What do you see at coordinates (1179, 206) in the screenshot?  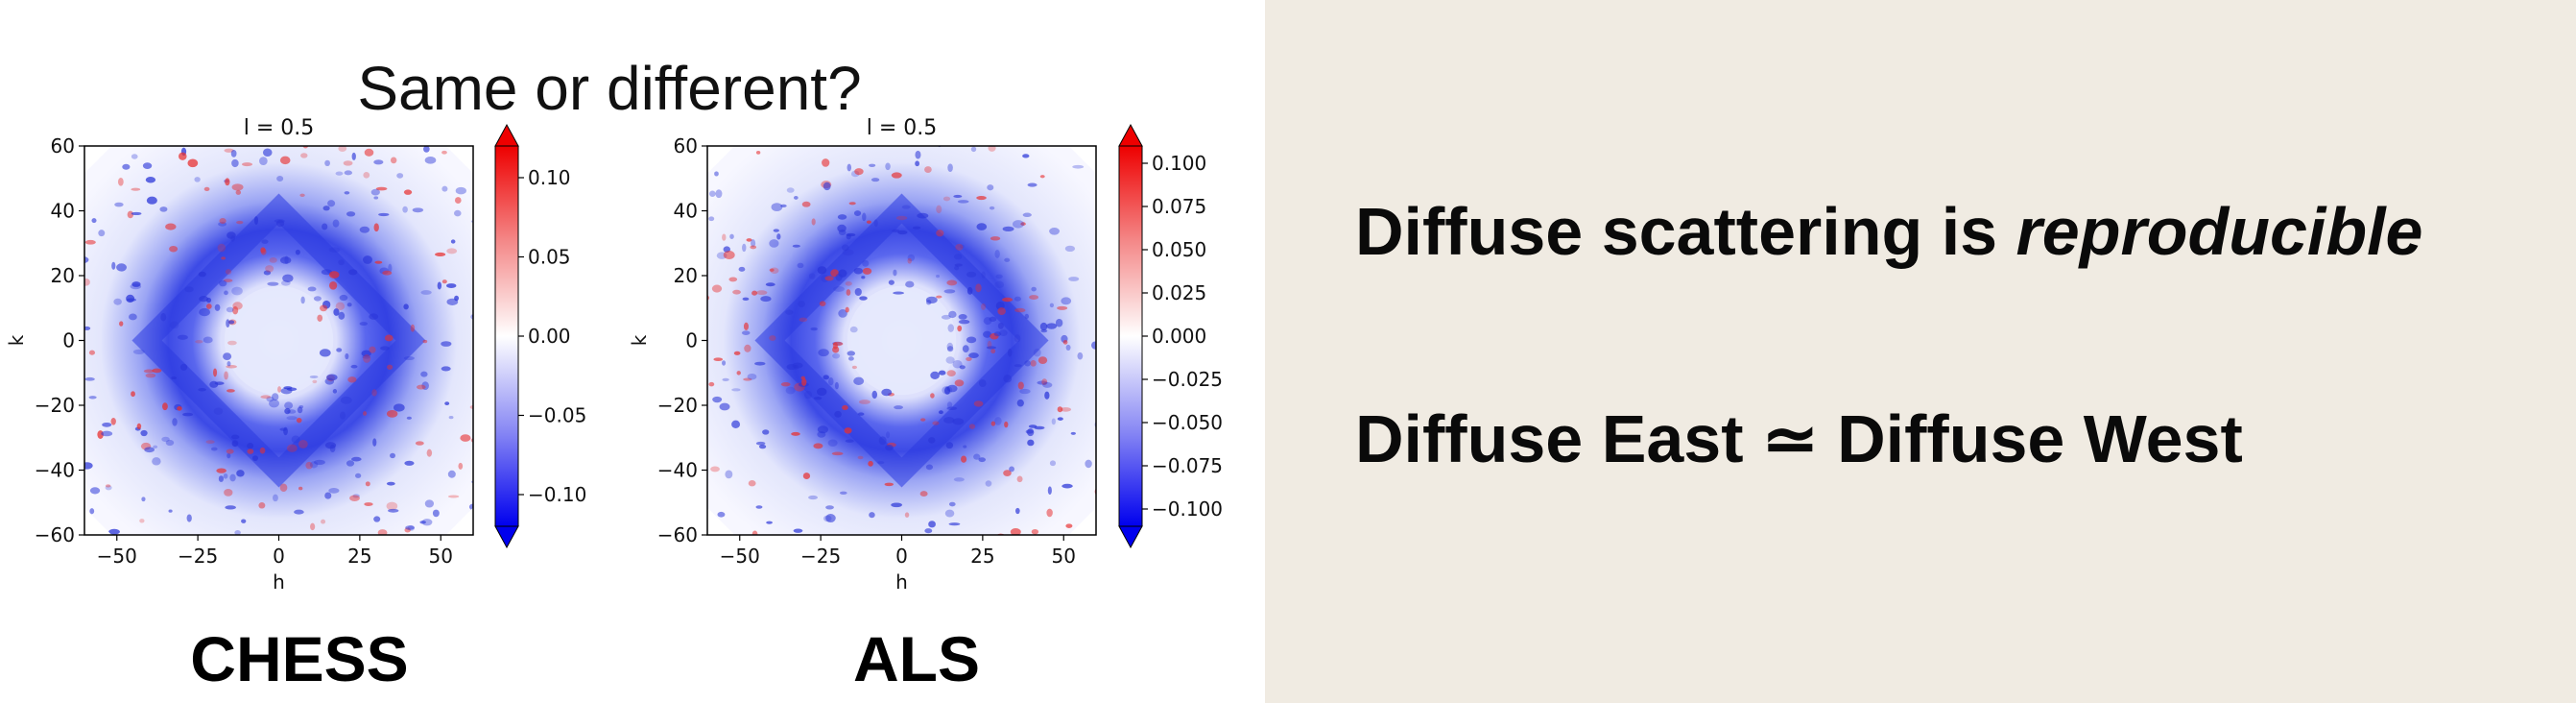 I see `colorbar-tick-label: 0.075` at bounding box center [1179, 206].